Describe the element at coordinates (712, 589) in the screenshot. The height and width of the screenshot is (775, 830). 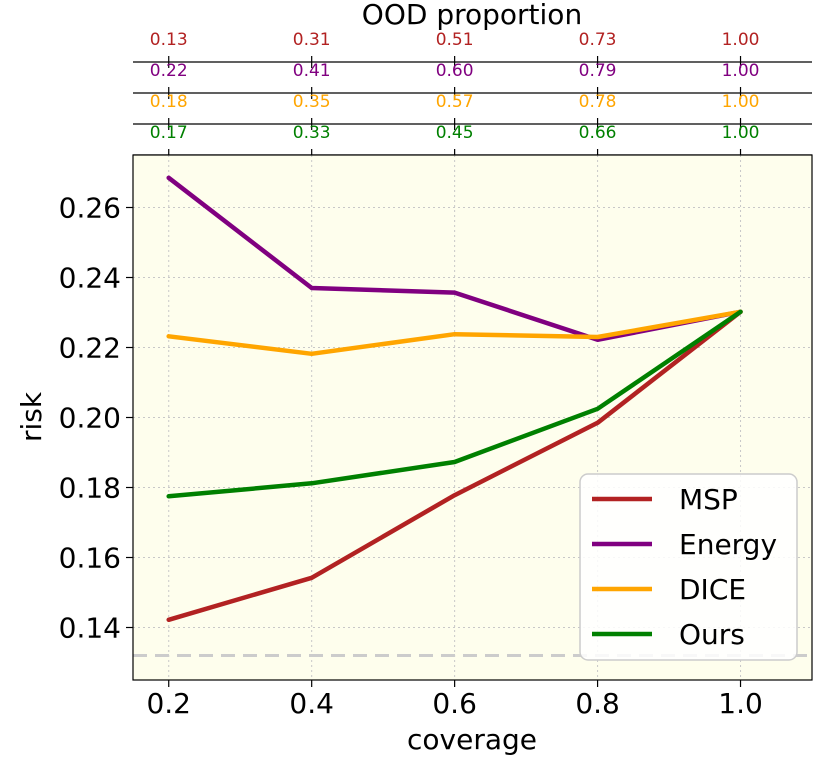
I see `legend-label: DICE` at that location.